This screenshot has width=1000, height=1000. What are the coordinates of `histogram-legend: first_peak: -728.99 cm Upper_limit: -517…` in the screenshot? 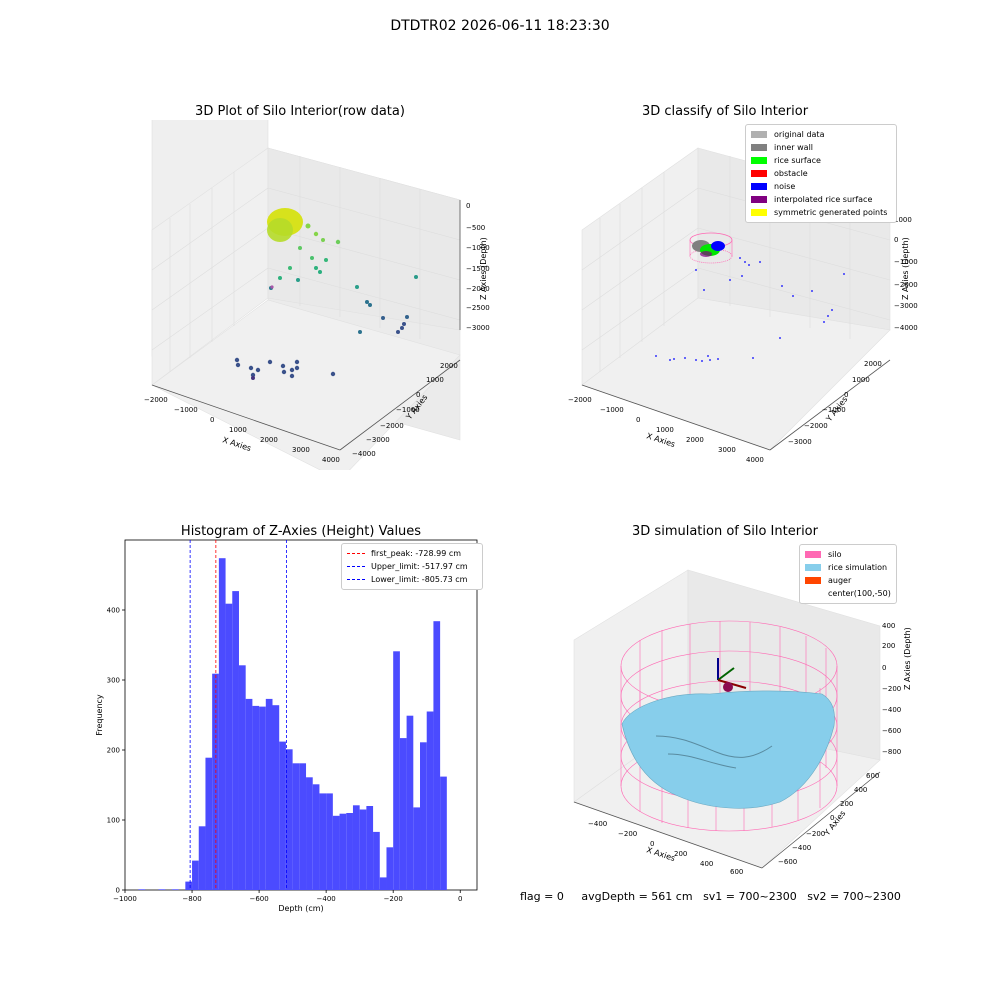 It's located at (412, 566).